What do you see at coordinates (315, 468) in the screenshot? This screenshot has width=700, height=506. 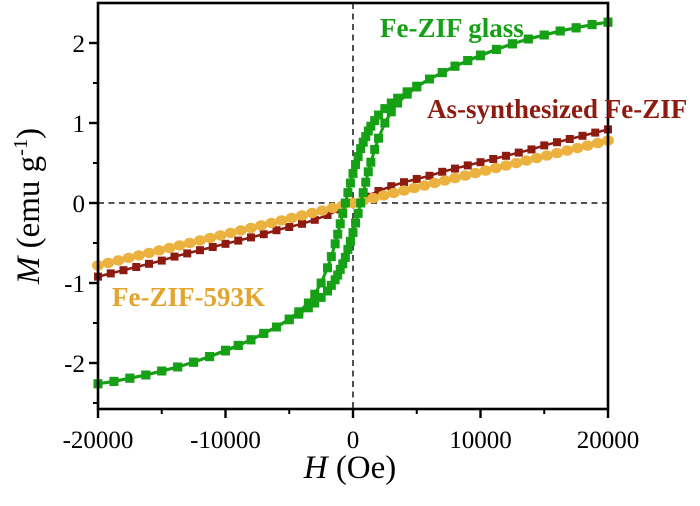 I see `x-axis-symbol: H` at bounding box center [315, 468].